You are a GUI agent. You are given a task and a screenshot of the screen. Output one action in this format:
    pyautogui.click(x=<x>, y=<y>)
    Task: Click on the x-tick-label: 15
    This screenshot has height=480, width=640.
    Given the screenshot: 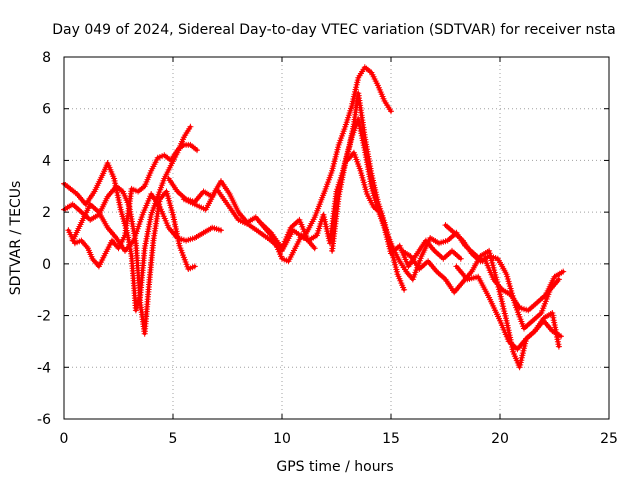 What is the action you would take?
    pyautogui.click(x=391, y=439)
    